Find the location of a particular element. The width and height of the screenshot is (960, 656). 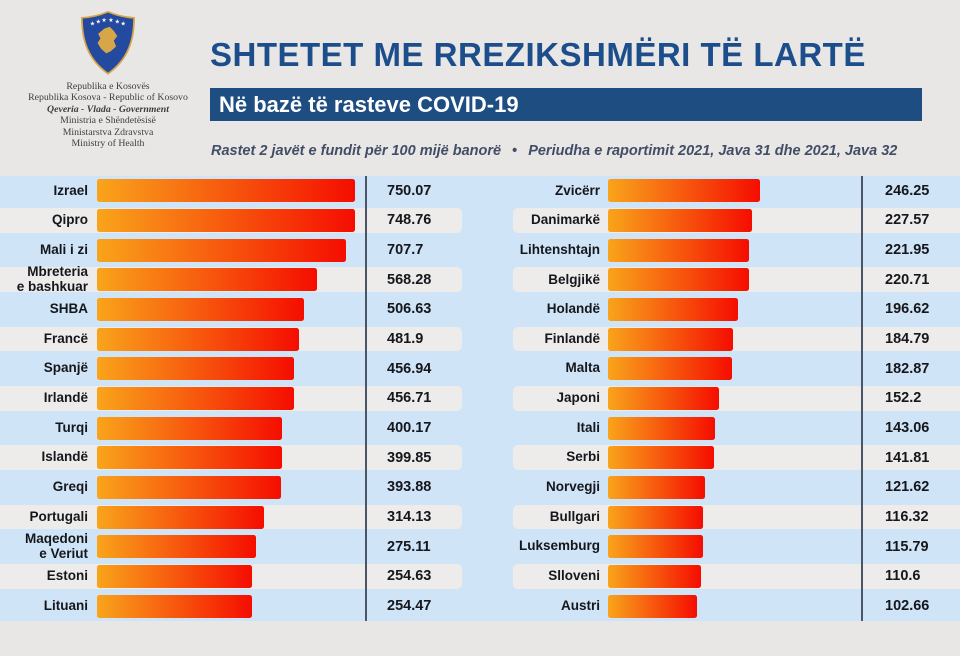

table-row: SHBA 506.63 is located at coordinates (231, 310).